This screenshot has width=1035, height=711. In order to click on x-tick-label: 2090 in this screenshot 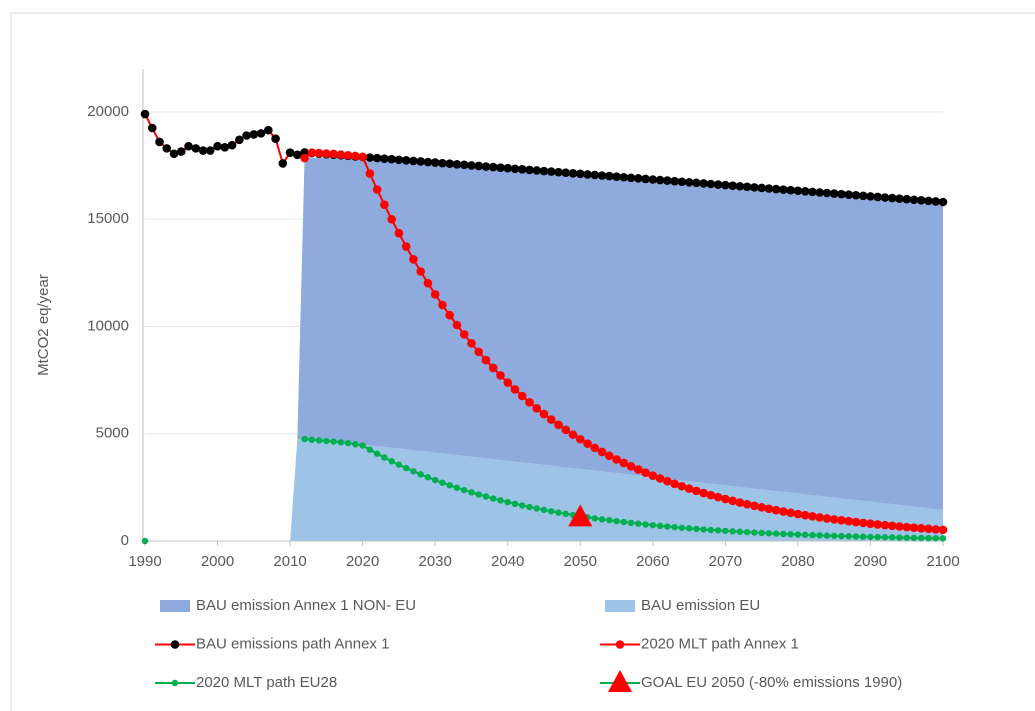, I will do `click(870, 561)`.